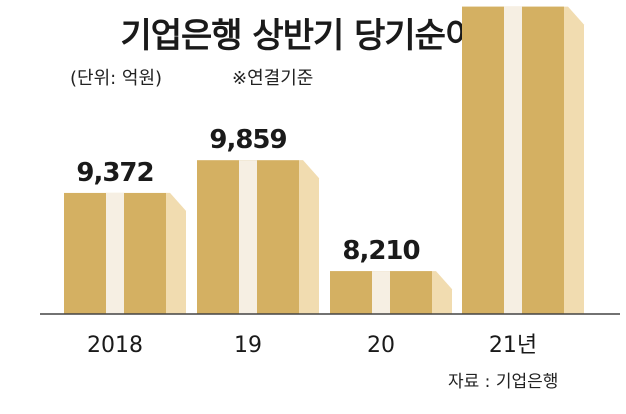 This screenshot has width=626, height=414. What do you see at coordinates (116, 78) in the screenshot?
I see `unit-note: (단위: 억원)` at bounding box center [116, 78].